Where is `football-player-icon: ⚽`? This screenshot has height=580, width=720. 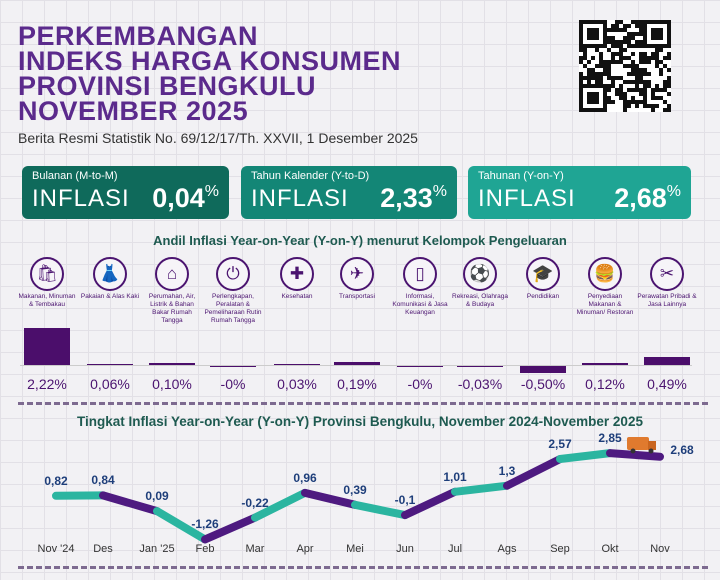
football-player-icon: ⚽ is located at coordinates (480, 274).